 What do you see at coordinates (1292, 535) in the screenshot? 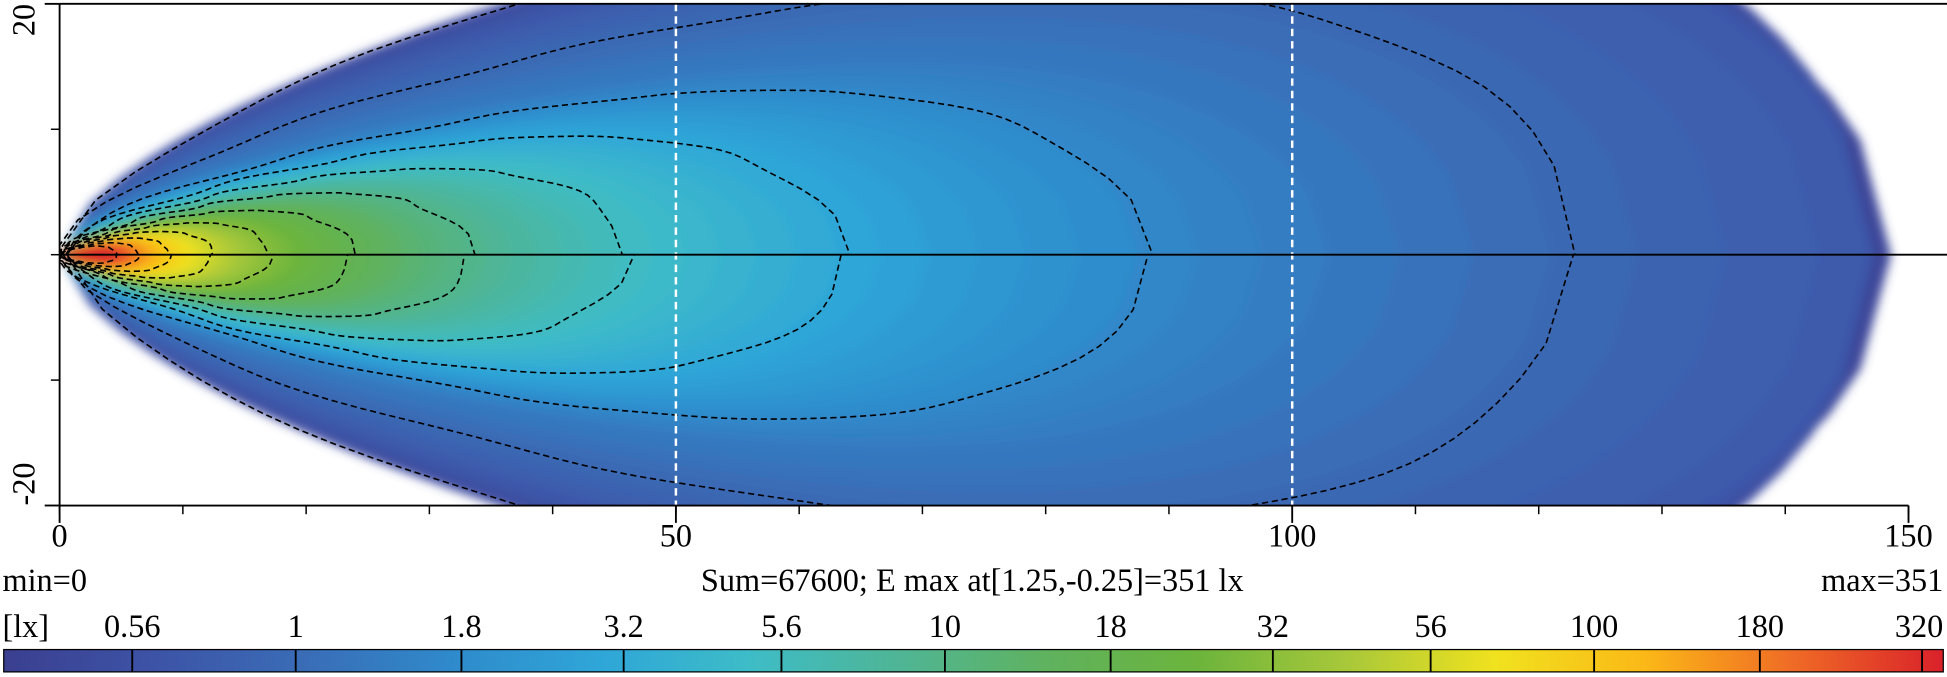
I see `x-tick-label: 100` at bounding box center [1292, 535].